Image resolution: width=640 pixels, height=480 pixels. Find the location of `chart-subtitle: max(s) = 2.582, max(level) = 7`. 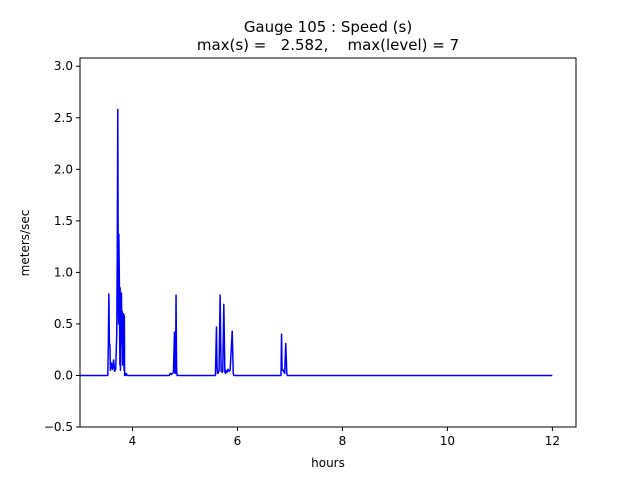

chart-subtitle: max(s) = 2.582, max(level) = 7 is located at coordinates (328, 45).